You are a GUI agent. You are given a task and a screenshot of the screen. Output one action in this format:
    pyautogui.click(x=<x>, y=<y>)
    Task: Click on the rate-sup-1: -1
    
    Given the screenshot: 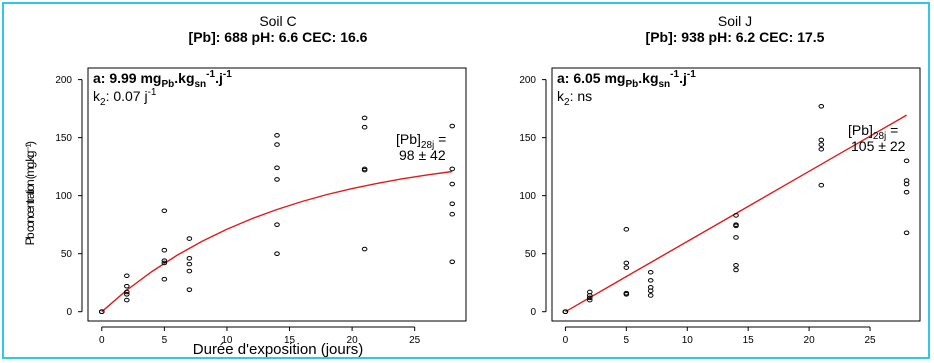 What is the action you would take?
    pyautogui.click(x=674, y=74)
    